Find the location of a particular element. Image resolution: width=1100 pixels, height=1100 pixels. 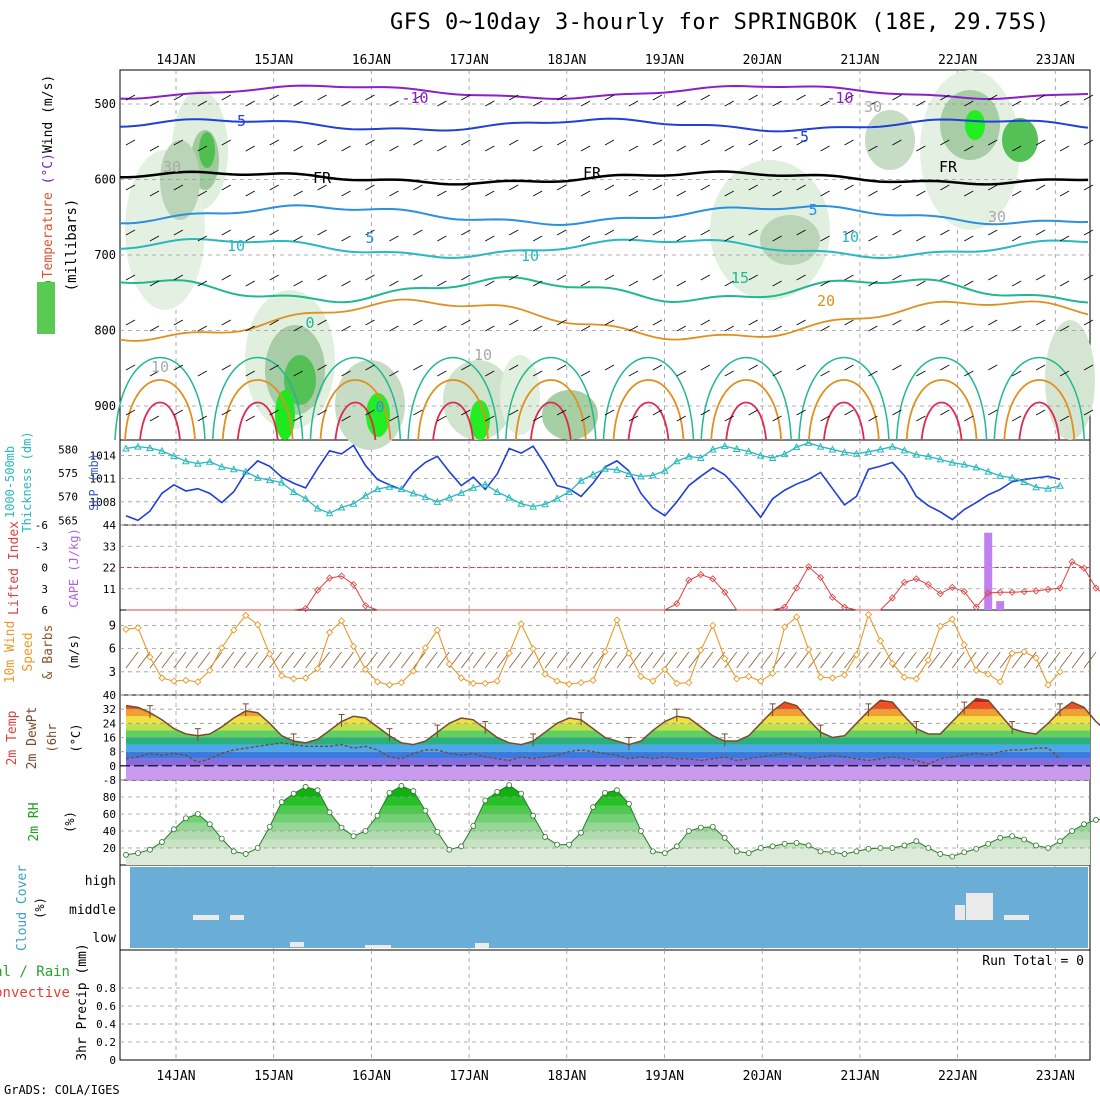

contour-label-1: -10 is located at coordinates (839, 98).